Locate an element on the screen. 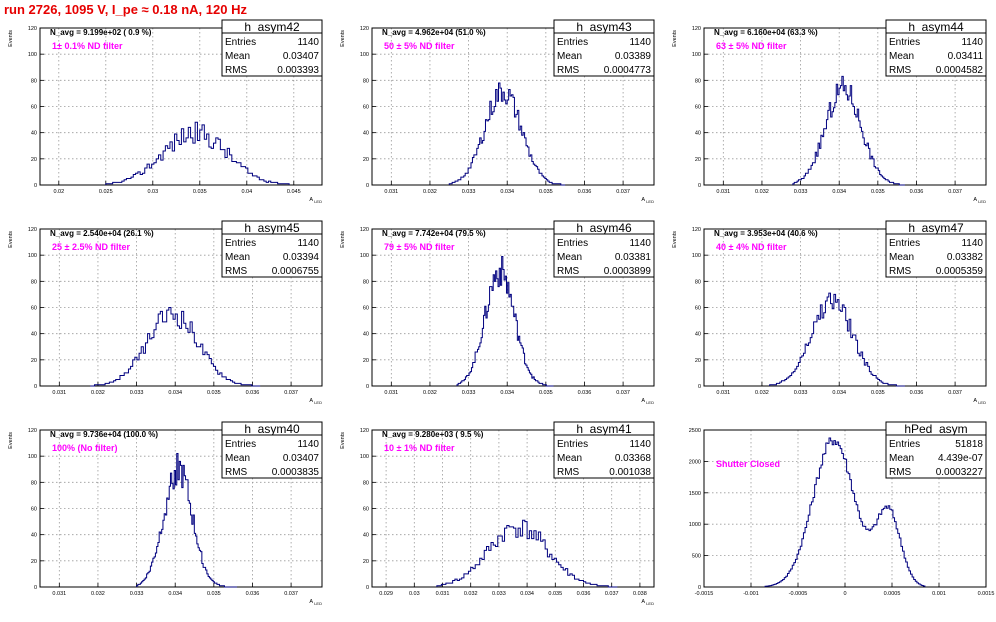 This screenshot has width=996, height=622. entries-value: 51818 is located at coordinates (969, 444).